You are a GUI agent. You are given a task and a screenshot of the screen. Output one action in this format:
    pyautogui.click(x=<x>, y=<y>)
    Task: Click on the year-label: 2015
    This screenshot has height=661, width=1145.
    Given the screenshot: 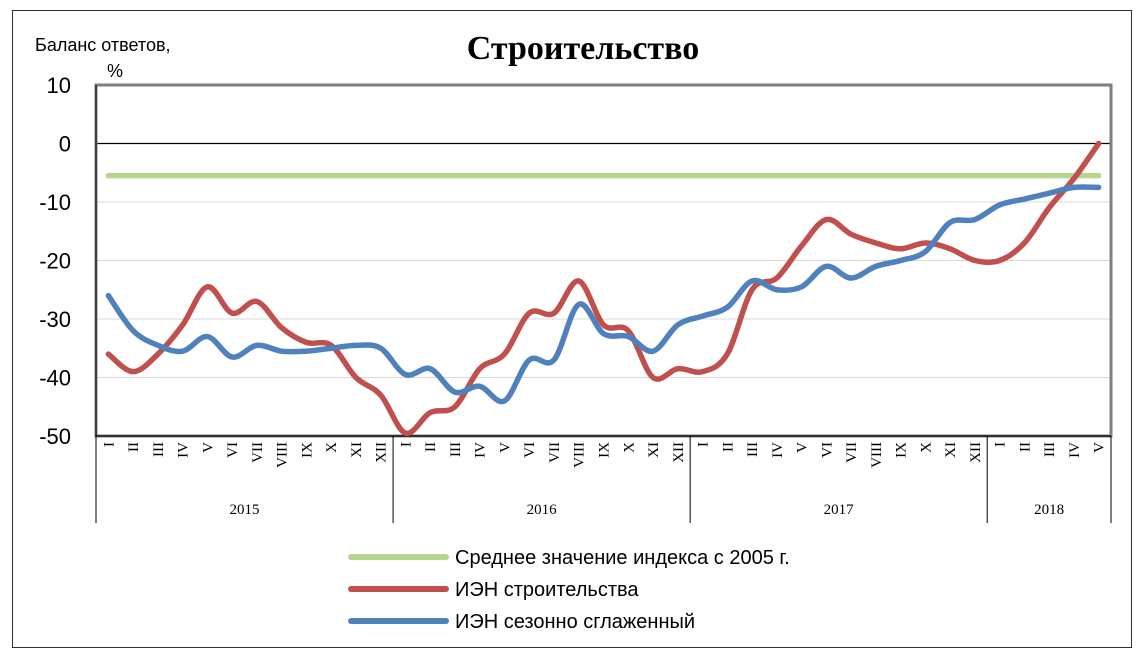 What is the action you would take?
    pyautogui.click(x=245, y=510)
    